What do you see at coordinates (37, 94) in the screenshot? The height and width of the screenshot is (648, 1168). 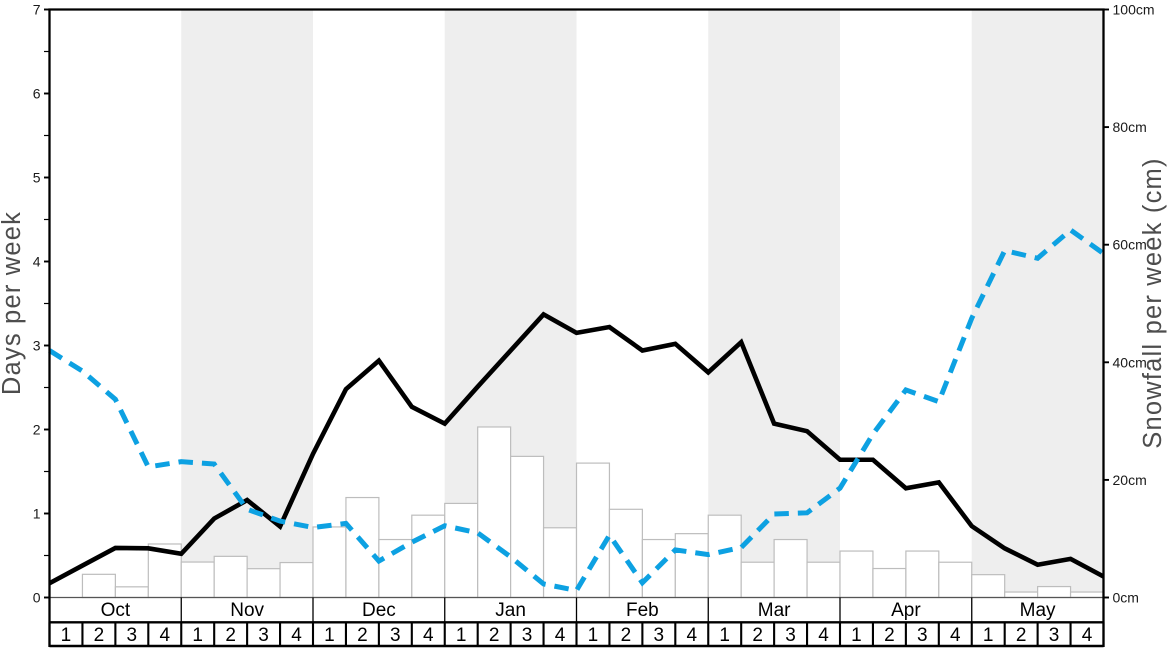 I see `svg-text: 6` at bounding box center [37, 94].